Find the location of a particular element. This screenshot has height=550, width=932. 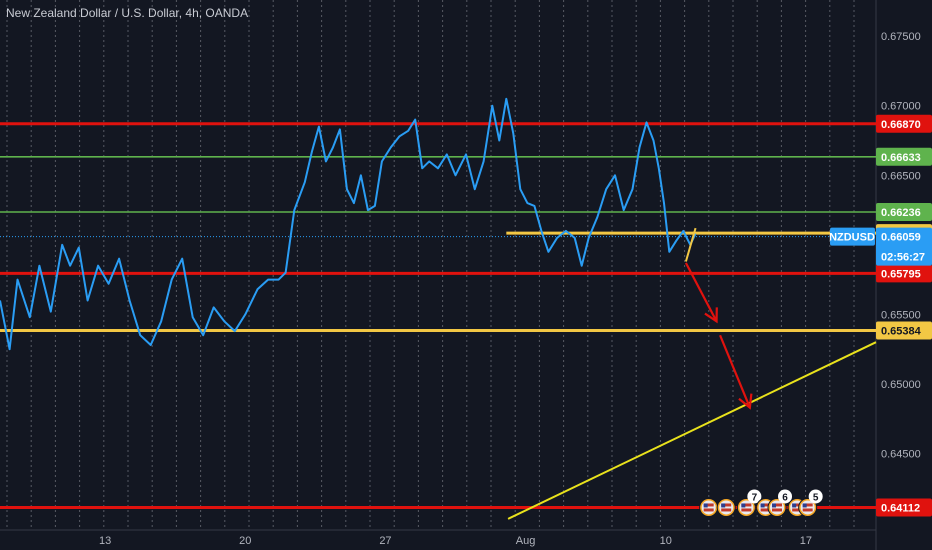

level-price-label: 0.66870 is located at coordinates (901, 125).